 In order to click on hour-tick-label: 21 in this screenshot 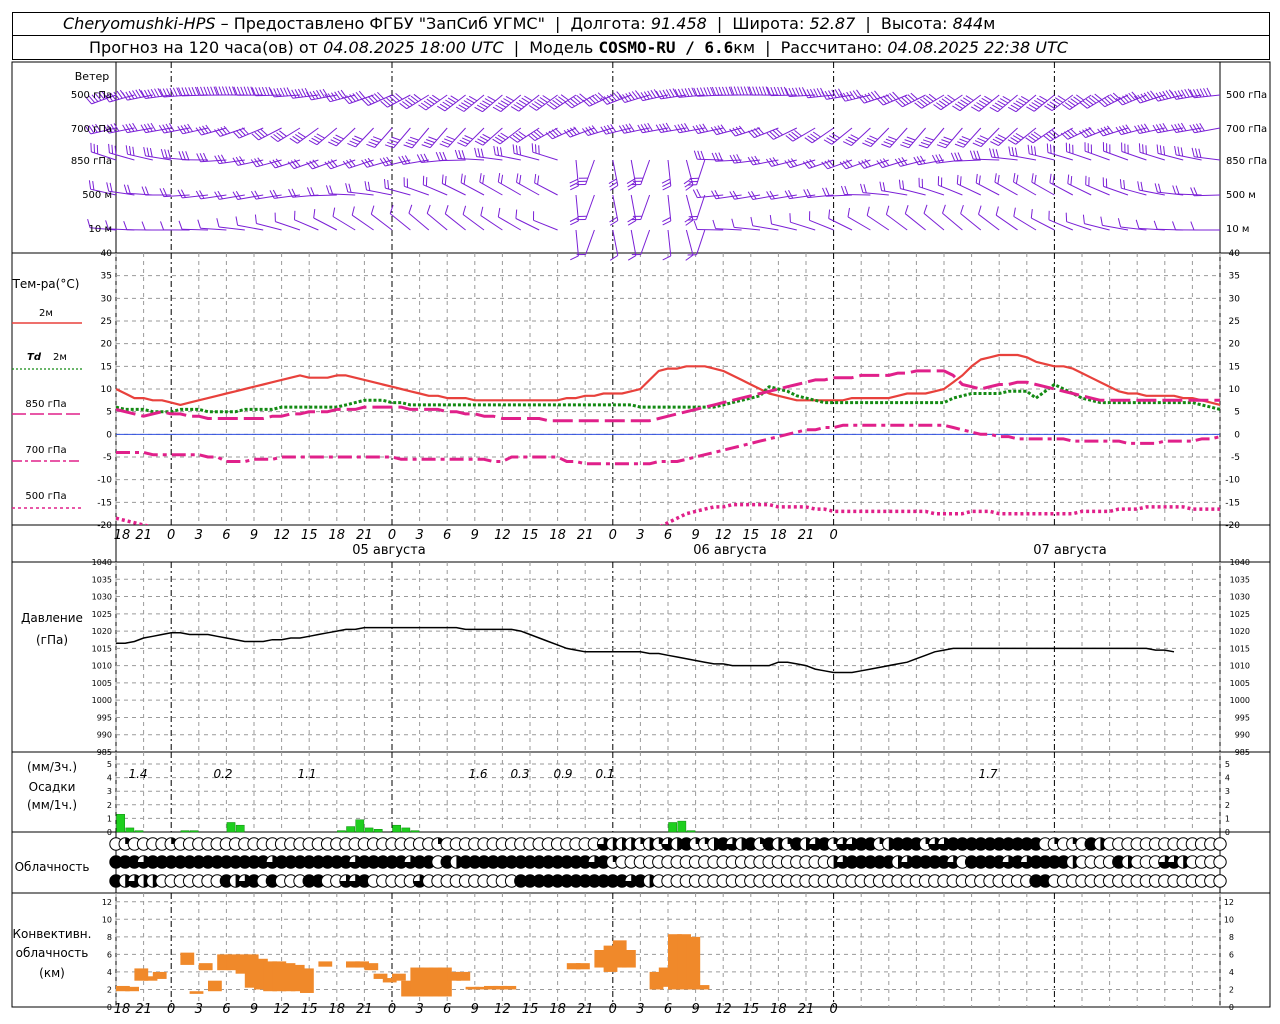, I will do `click(806, 535)`.